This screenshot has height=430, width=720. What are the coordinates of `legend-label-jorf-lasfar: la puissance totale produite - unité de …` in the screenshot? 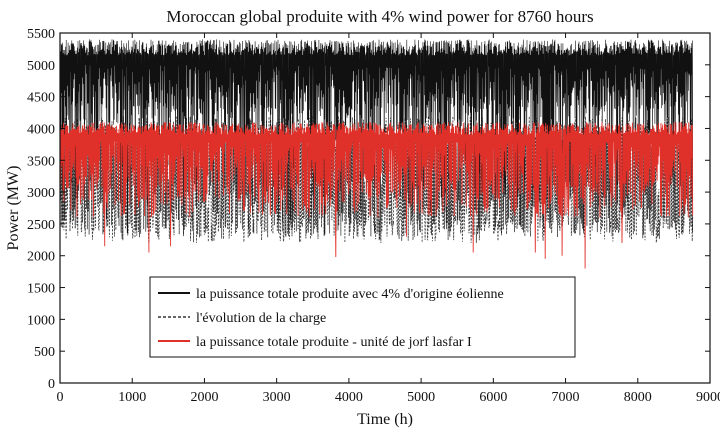 It's located at (334, 342).